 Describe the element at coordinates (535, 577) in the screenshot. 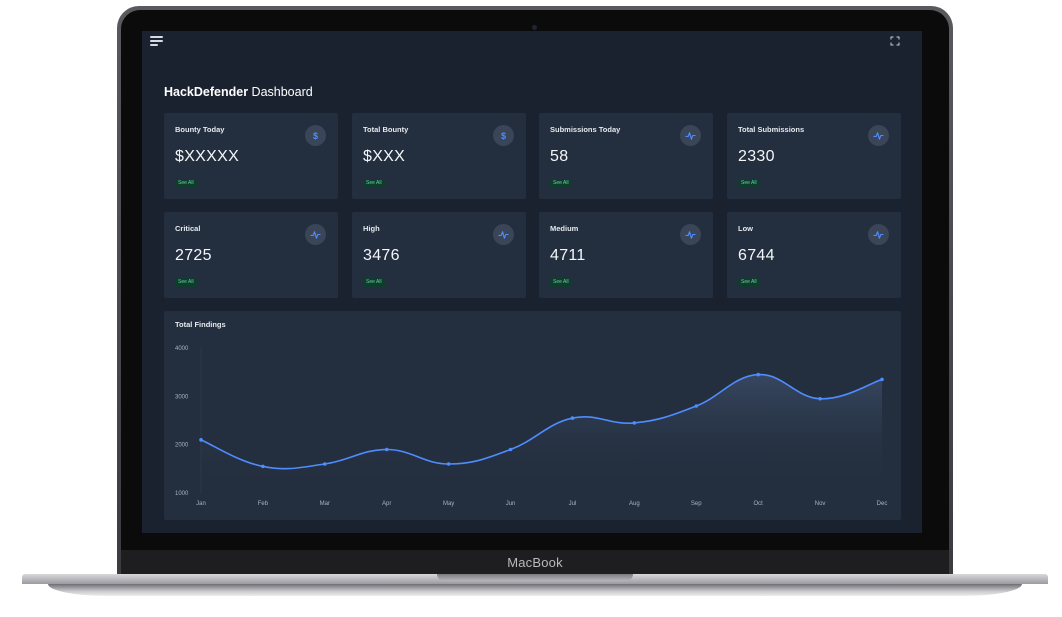

I see `laptop-notch` at that location.